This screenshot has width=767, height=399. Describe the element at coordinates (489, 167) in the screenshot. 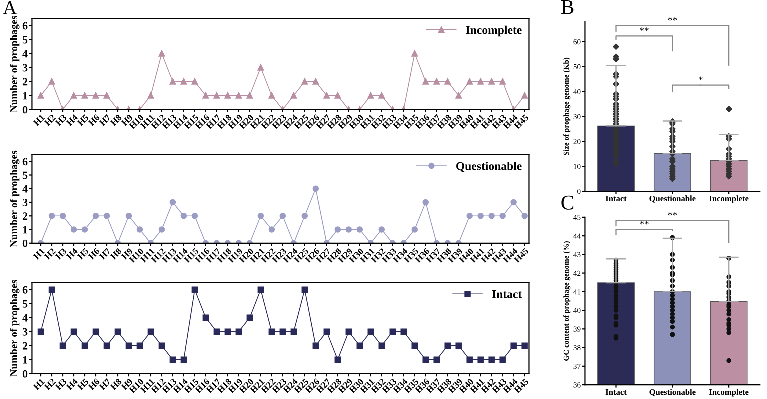

I see `legend-label: Questionable` at that location.